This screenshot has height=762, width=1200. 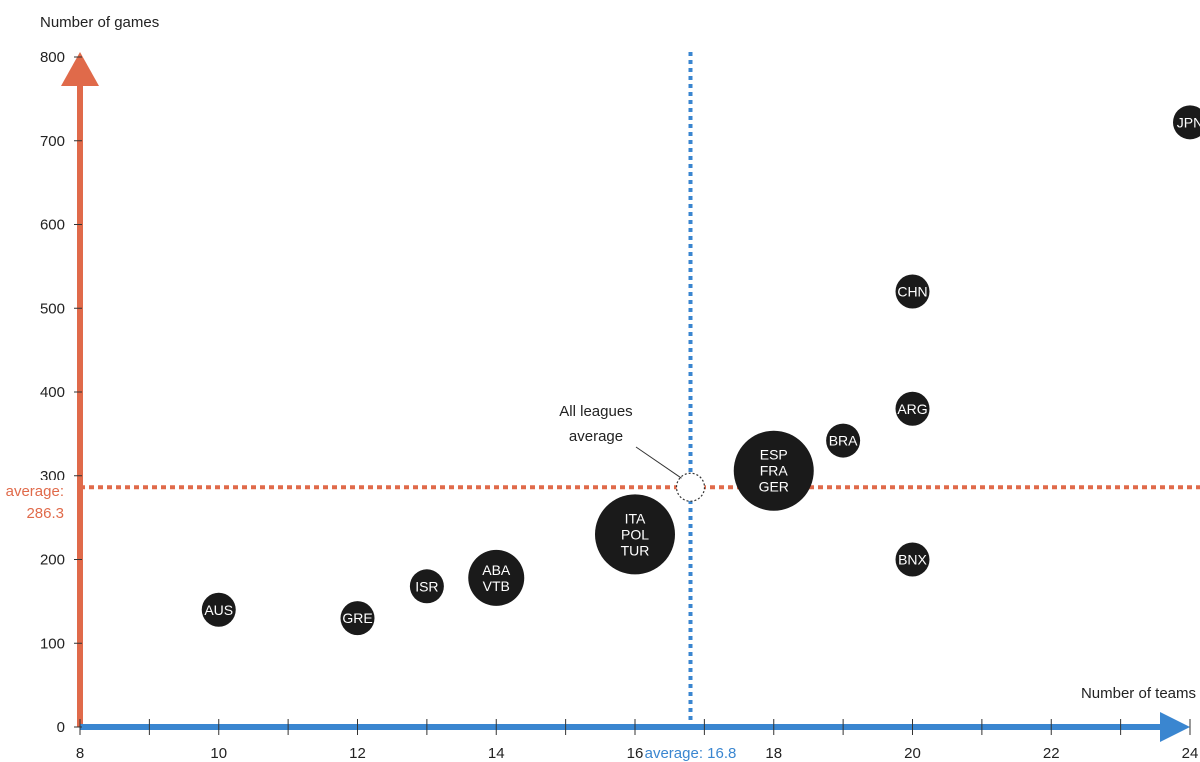 I want to click on bubble-label: CHN, so click(x=912, y=292).